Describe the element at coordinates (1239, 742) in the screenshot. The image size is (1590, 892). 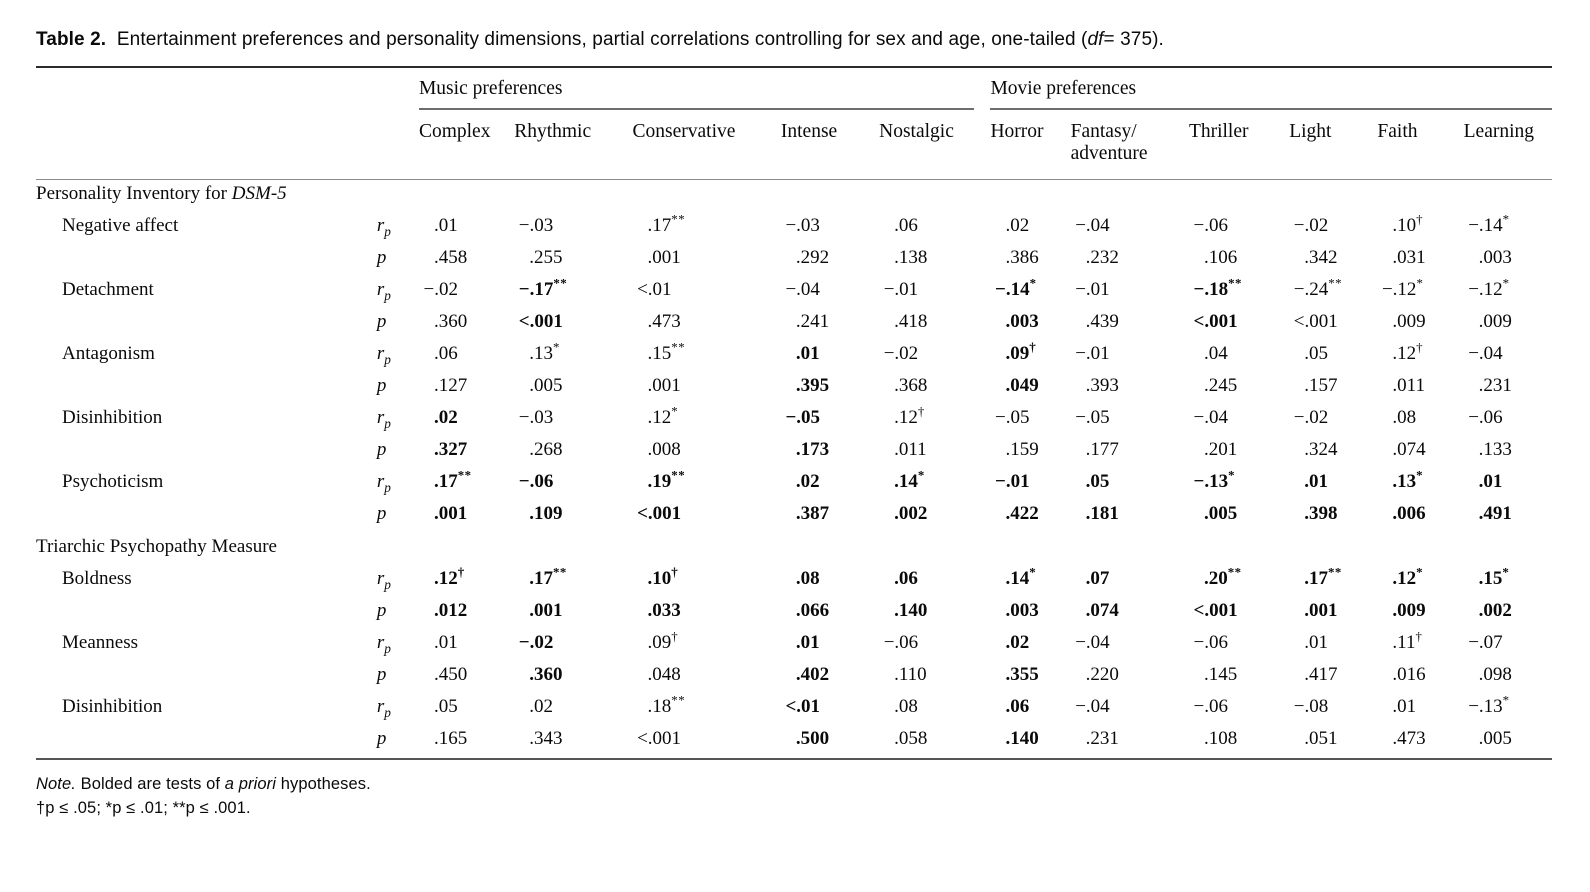
I see `cell-p-value: .108` at that location.